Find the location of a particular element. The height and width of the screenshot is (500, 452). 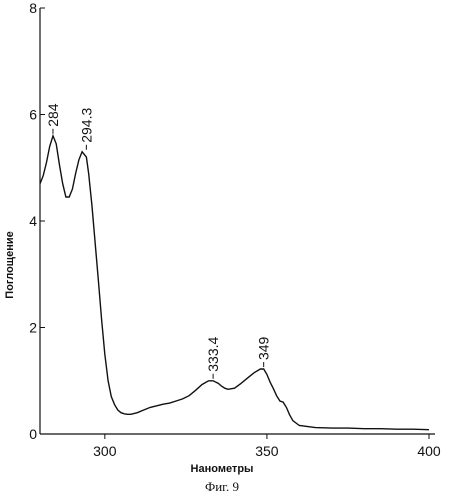

x-tick-label: 400 is located at coordinates (429, 451).